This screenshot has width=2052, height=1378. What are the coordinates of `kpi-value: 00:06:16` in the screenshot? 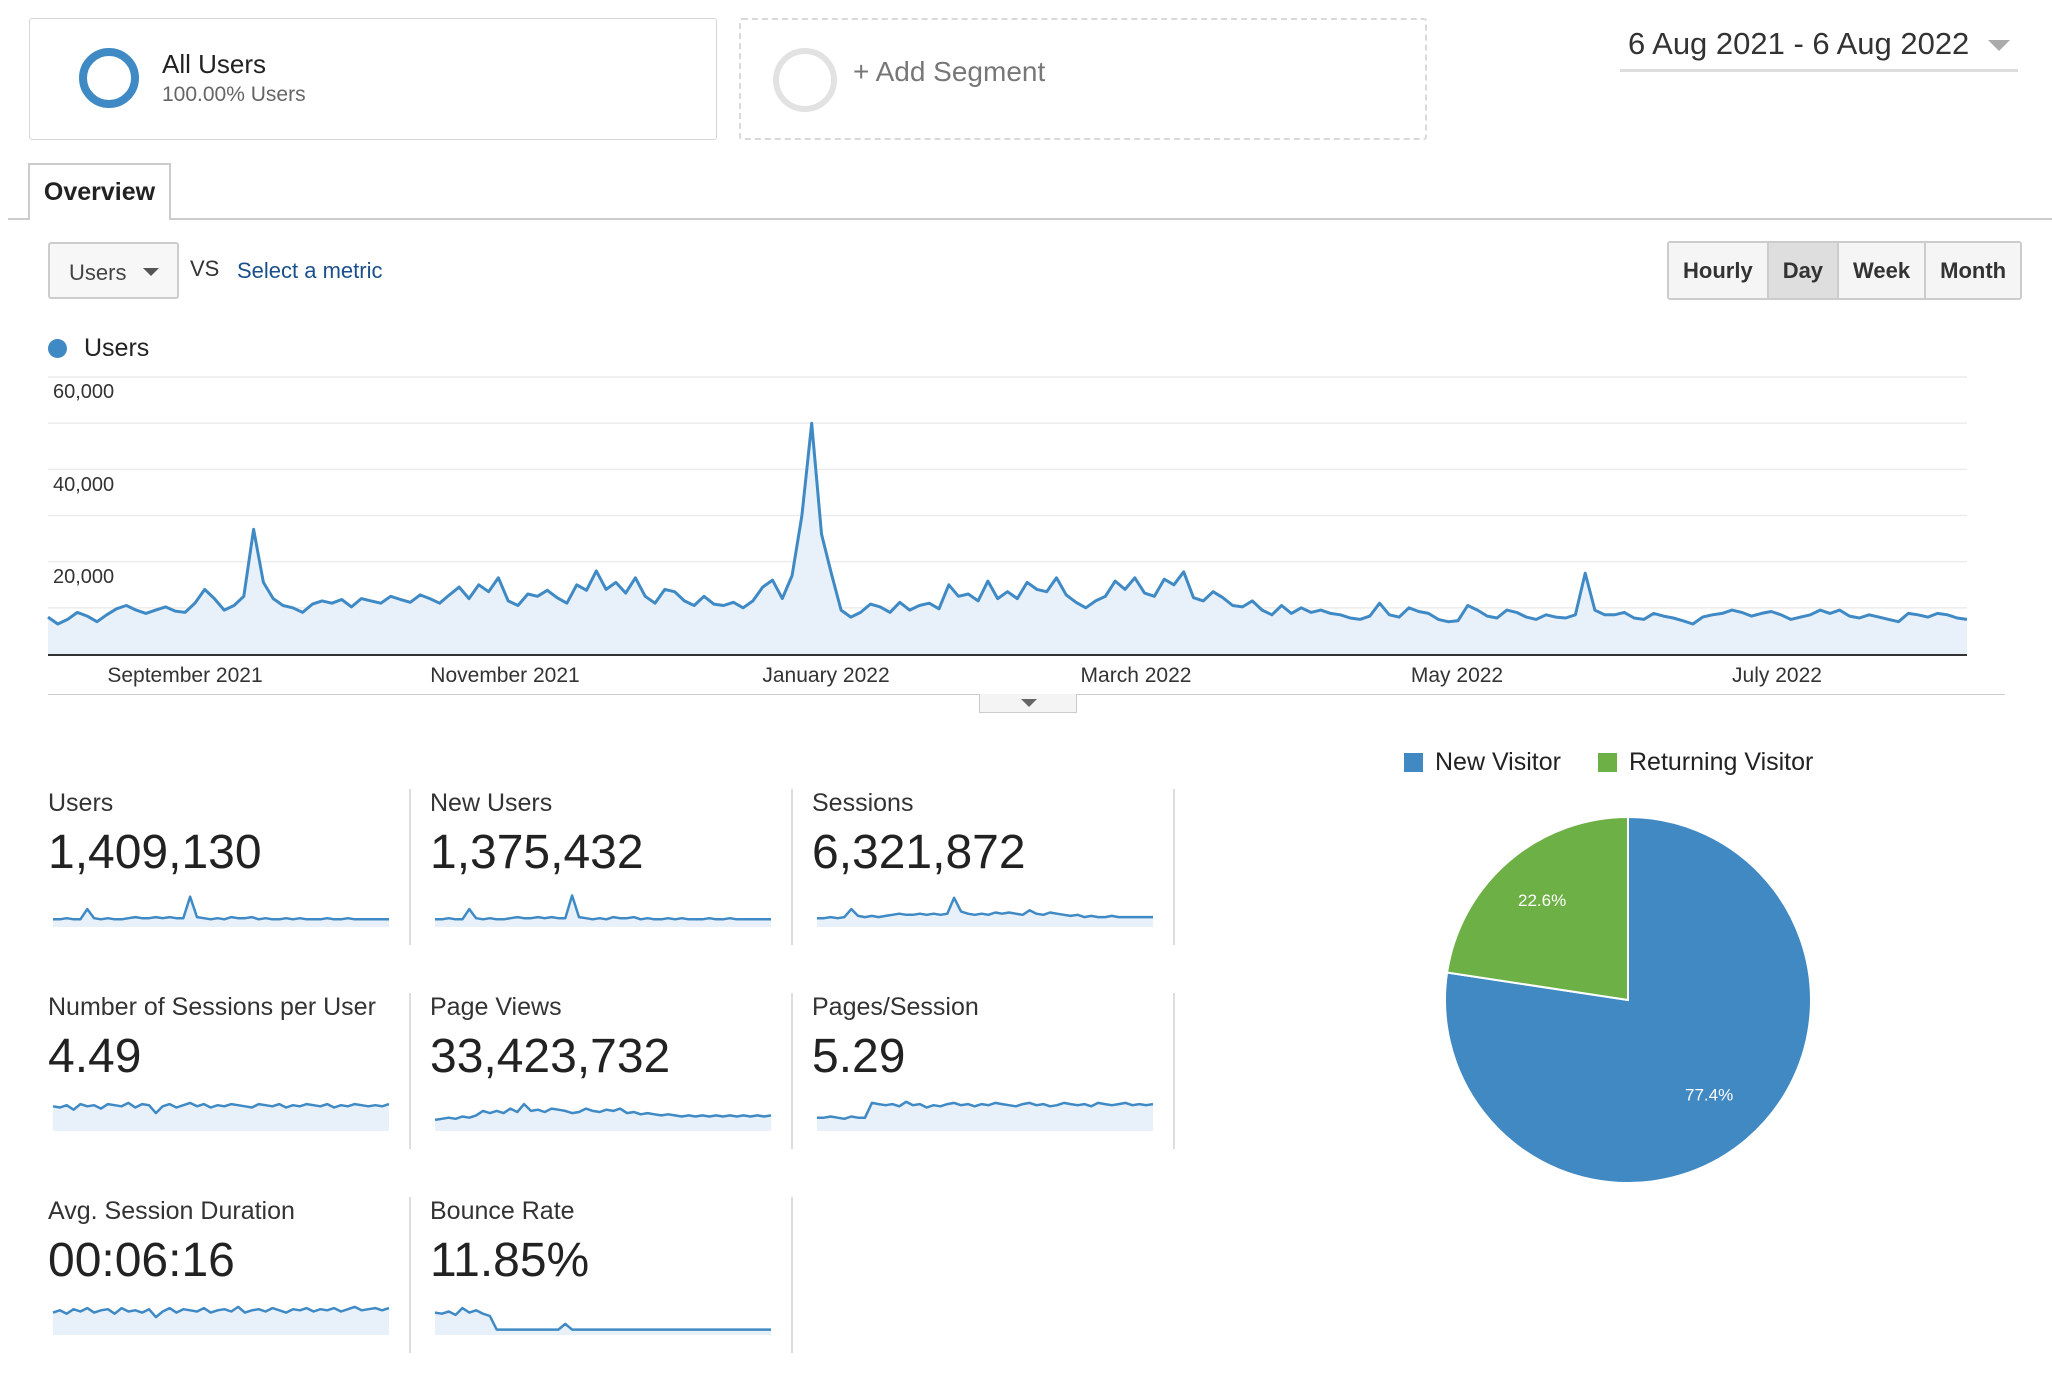 It's located at (141, 1260).